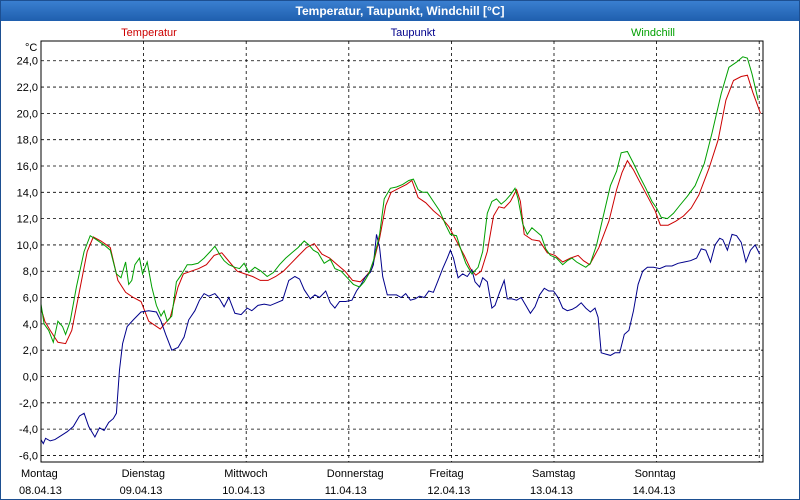 The image size is (800, 500). Describe the element at coordinates (30, 377) in the screenshot. I see `y-tick-label: 0,0` at that location.